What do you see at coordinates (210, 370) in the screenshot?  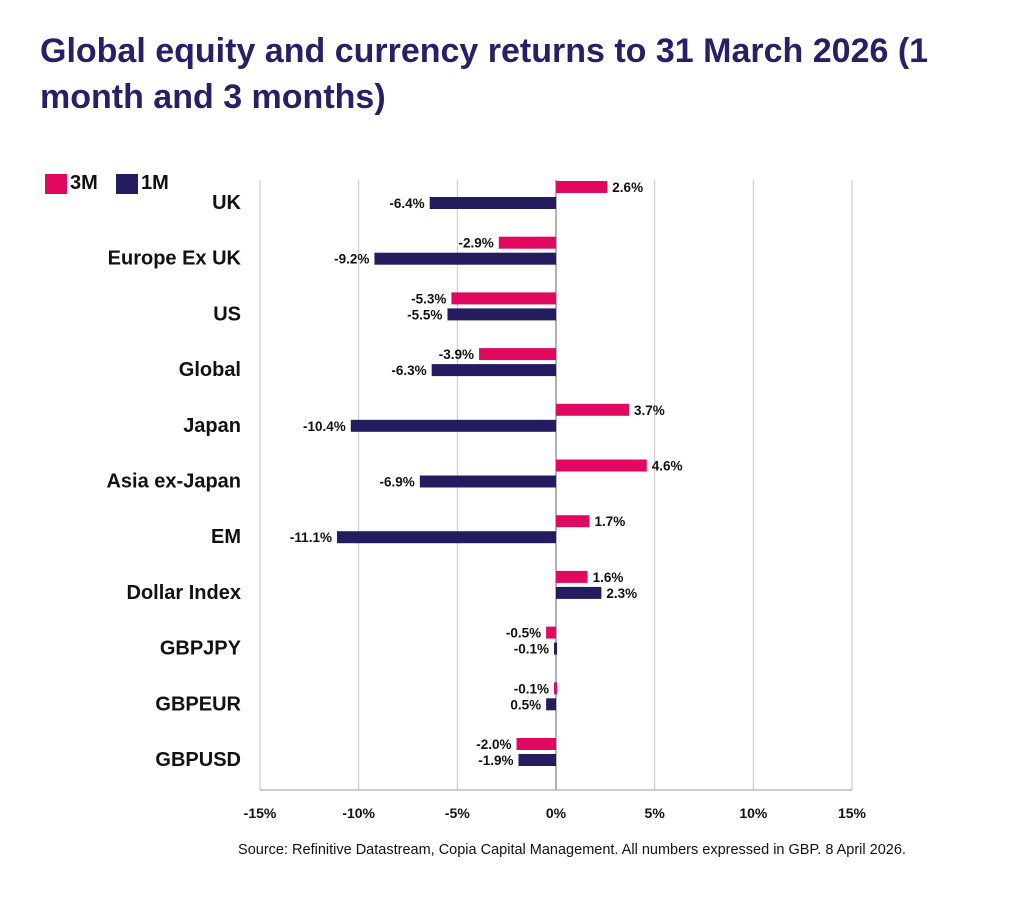 I see `category-label: Global` at bounding box center [210, 370].